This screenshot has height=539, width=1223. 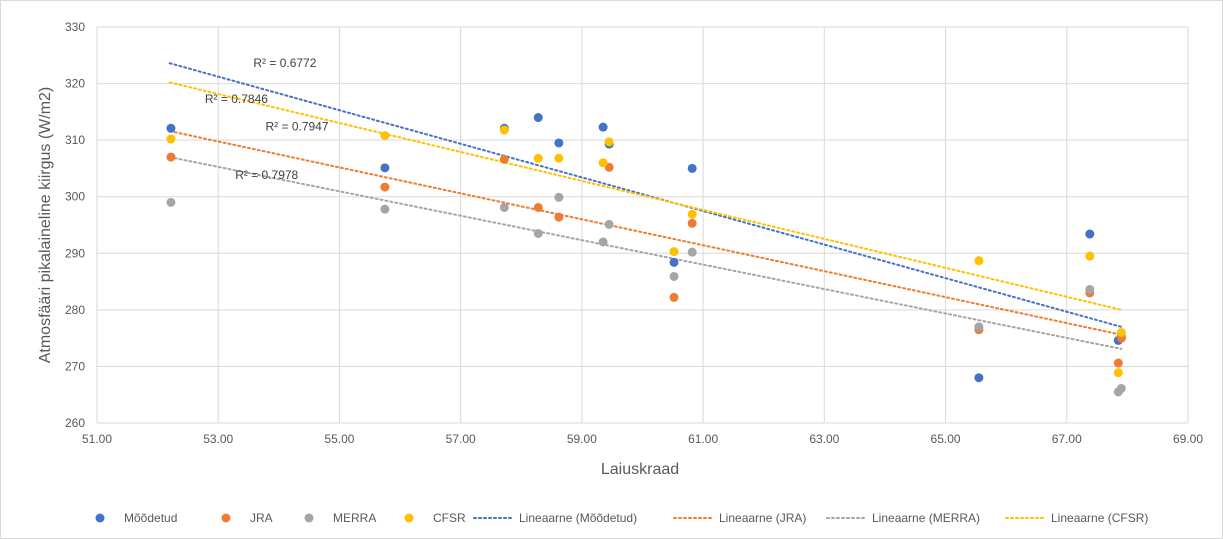 I want to click on legend-label: Mõõdetud, so click(x=150, y=518).